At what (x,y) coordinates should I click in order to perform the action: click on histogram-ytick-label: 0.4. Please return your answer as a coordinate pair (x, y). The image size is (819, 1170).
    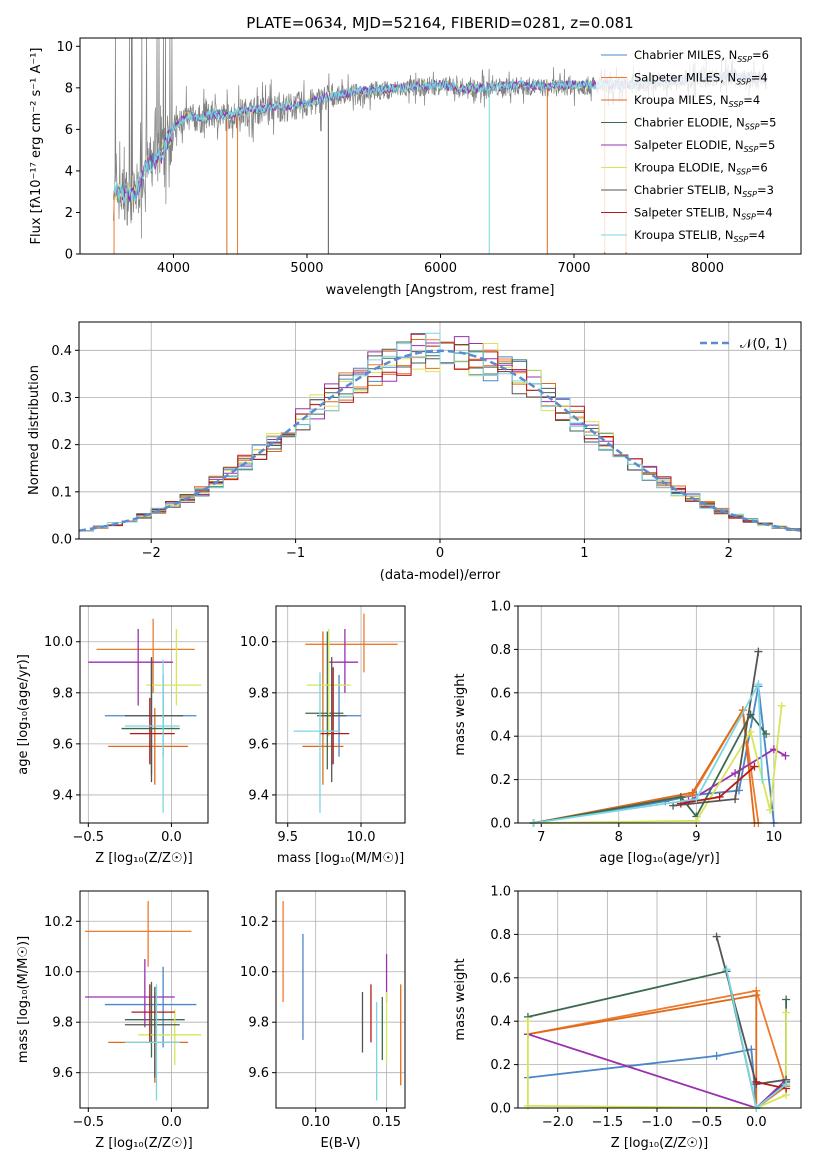
    Looking at the image, I should click on (61, 351).